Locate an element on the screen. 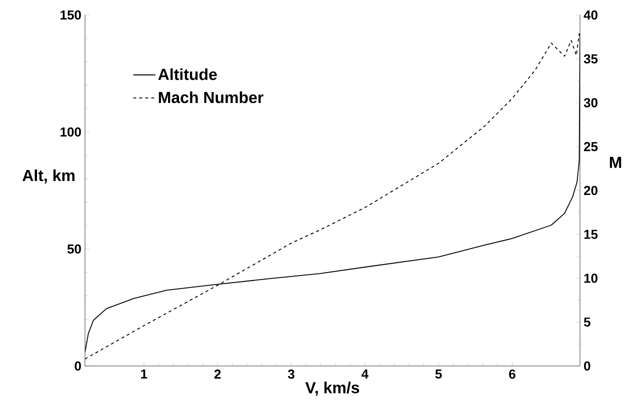  y2-tick-label: 35 is located at coordinates (591, 59).